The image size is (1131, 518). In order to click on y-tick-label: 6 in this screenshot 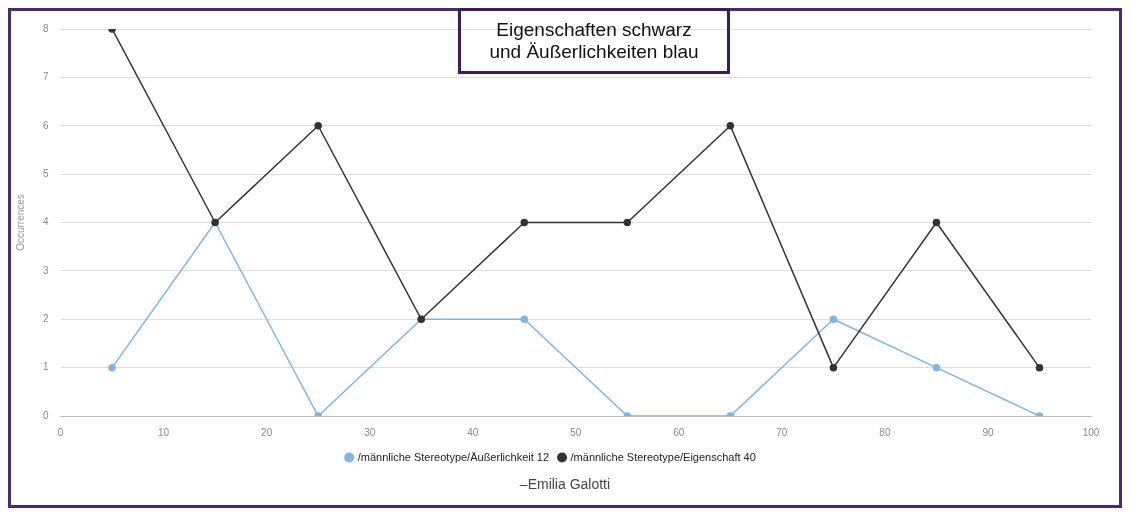, I will do `click(46, 125)`.